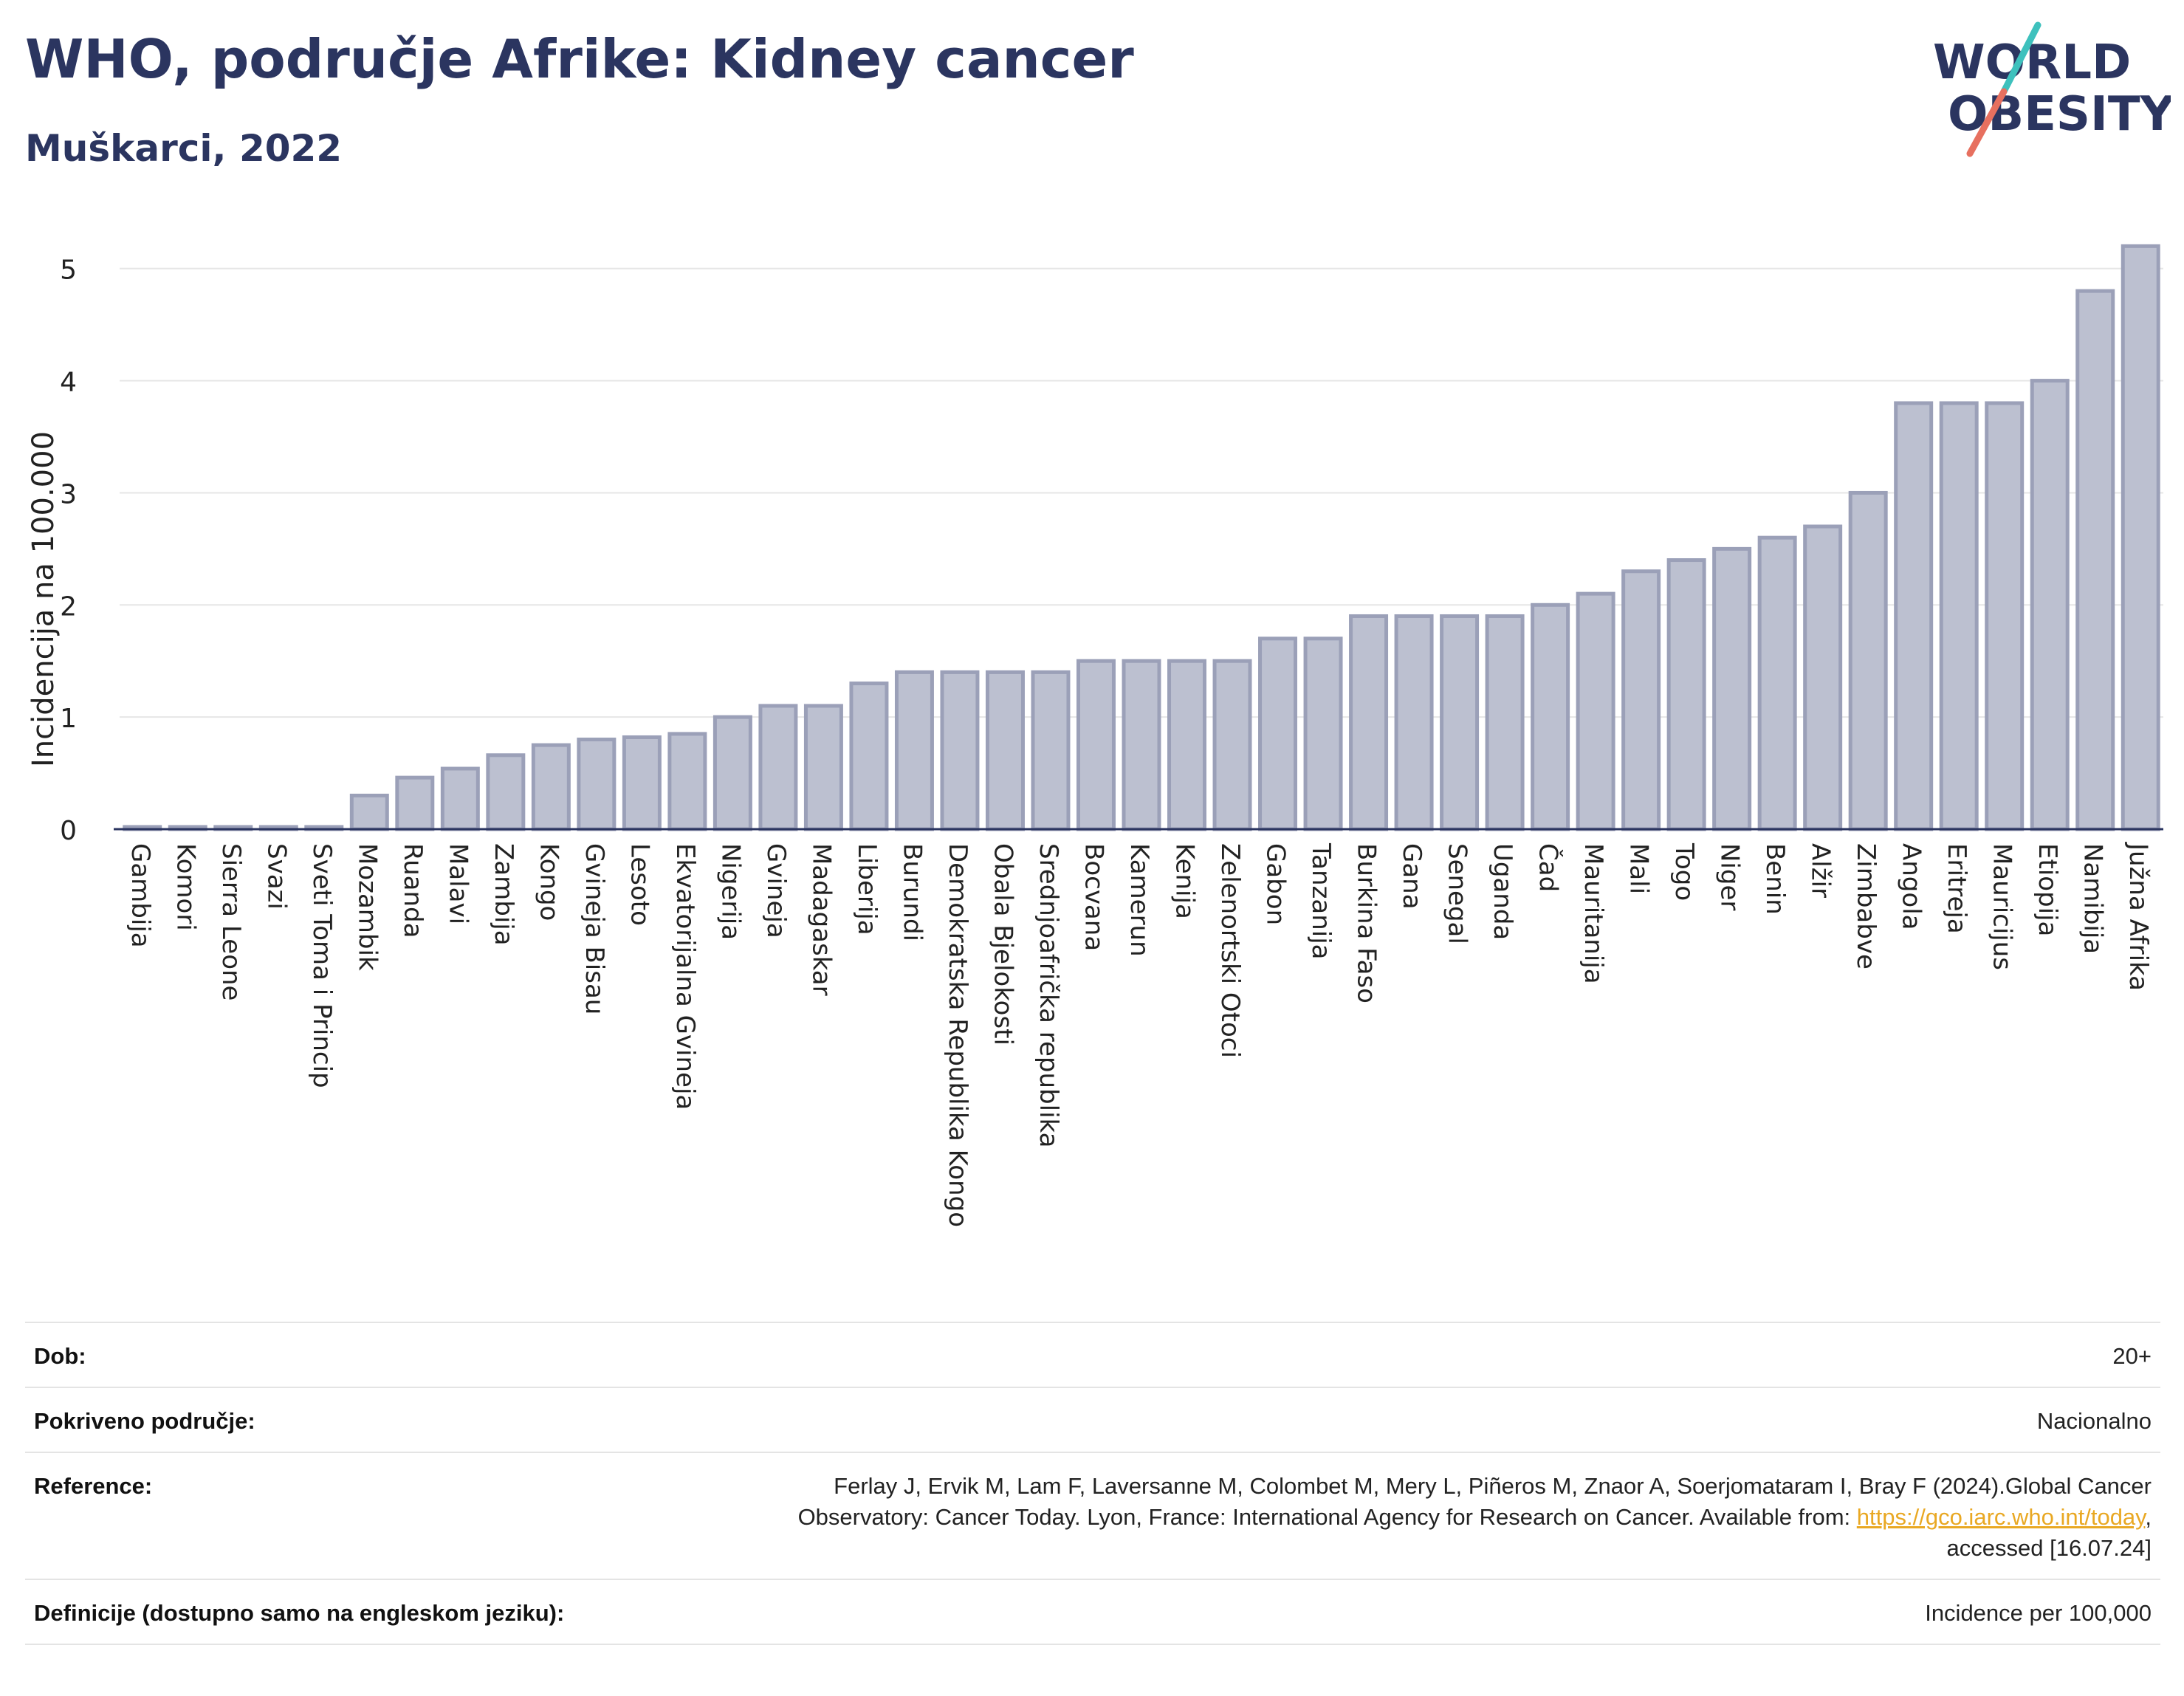 The image size is (2184, 1696). What do you see at coordinates (580, 59) in the screenshot?
I see `chart-title: WHO, područje Afrike: Kidney cancer` at bounding box center [580, 59].